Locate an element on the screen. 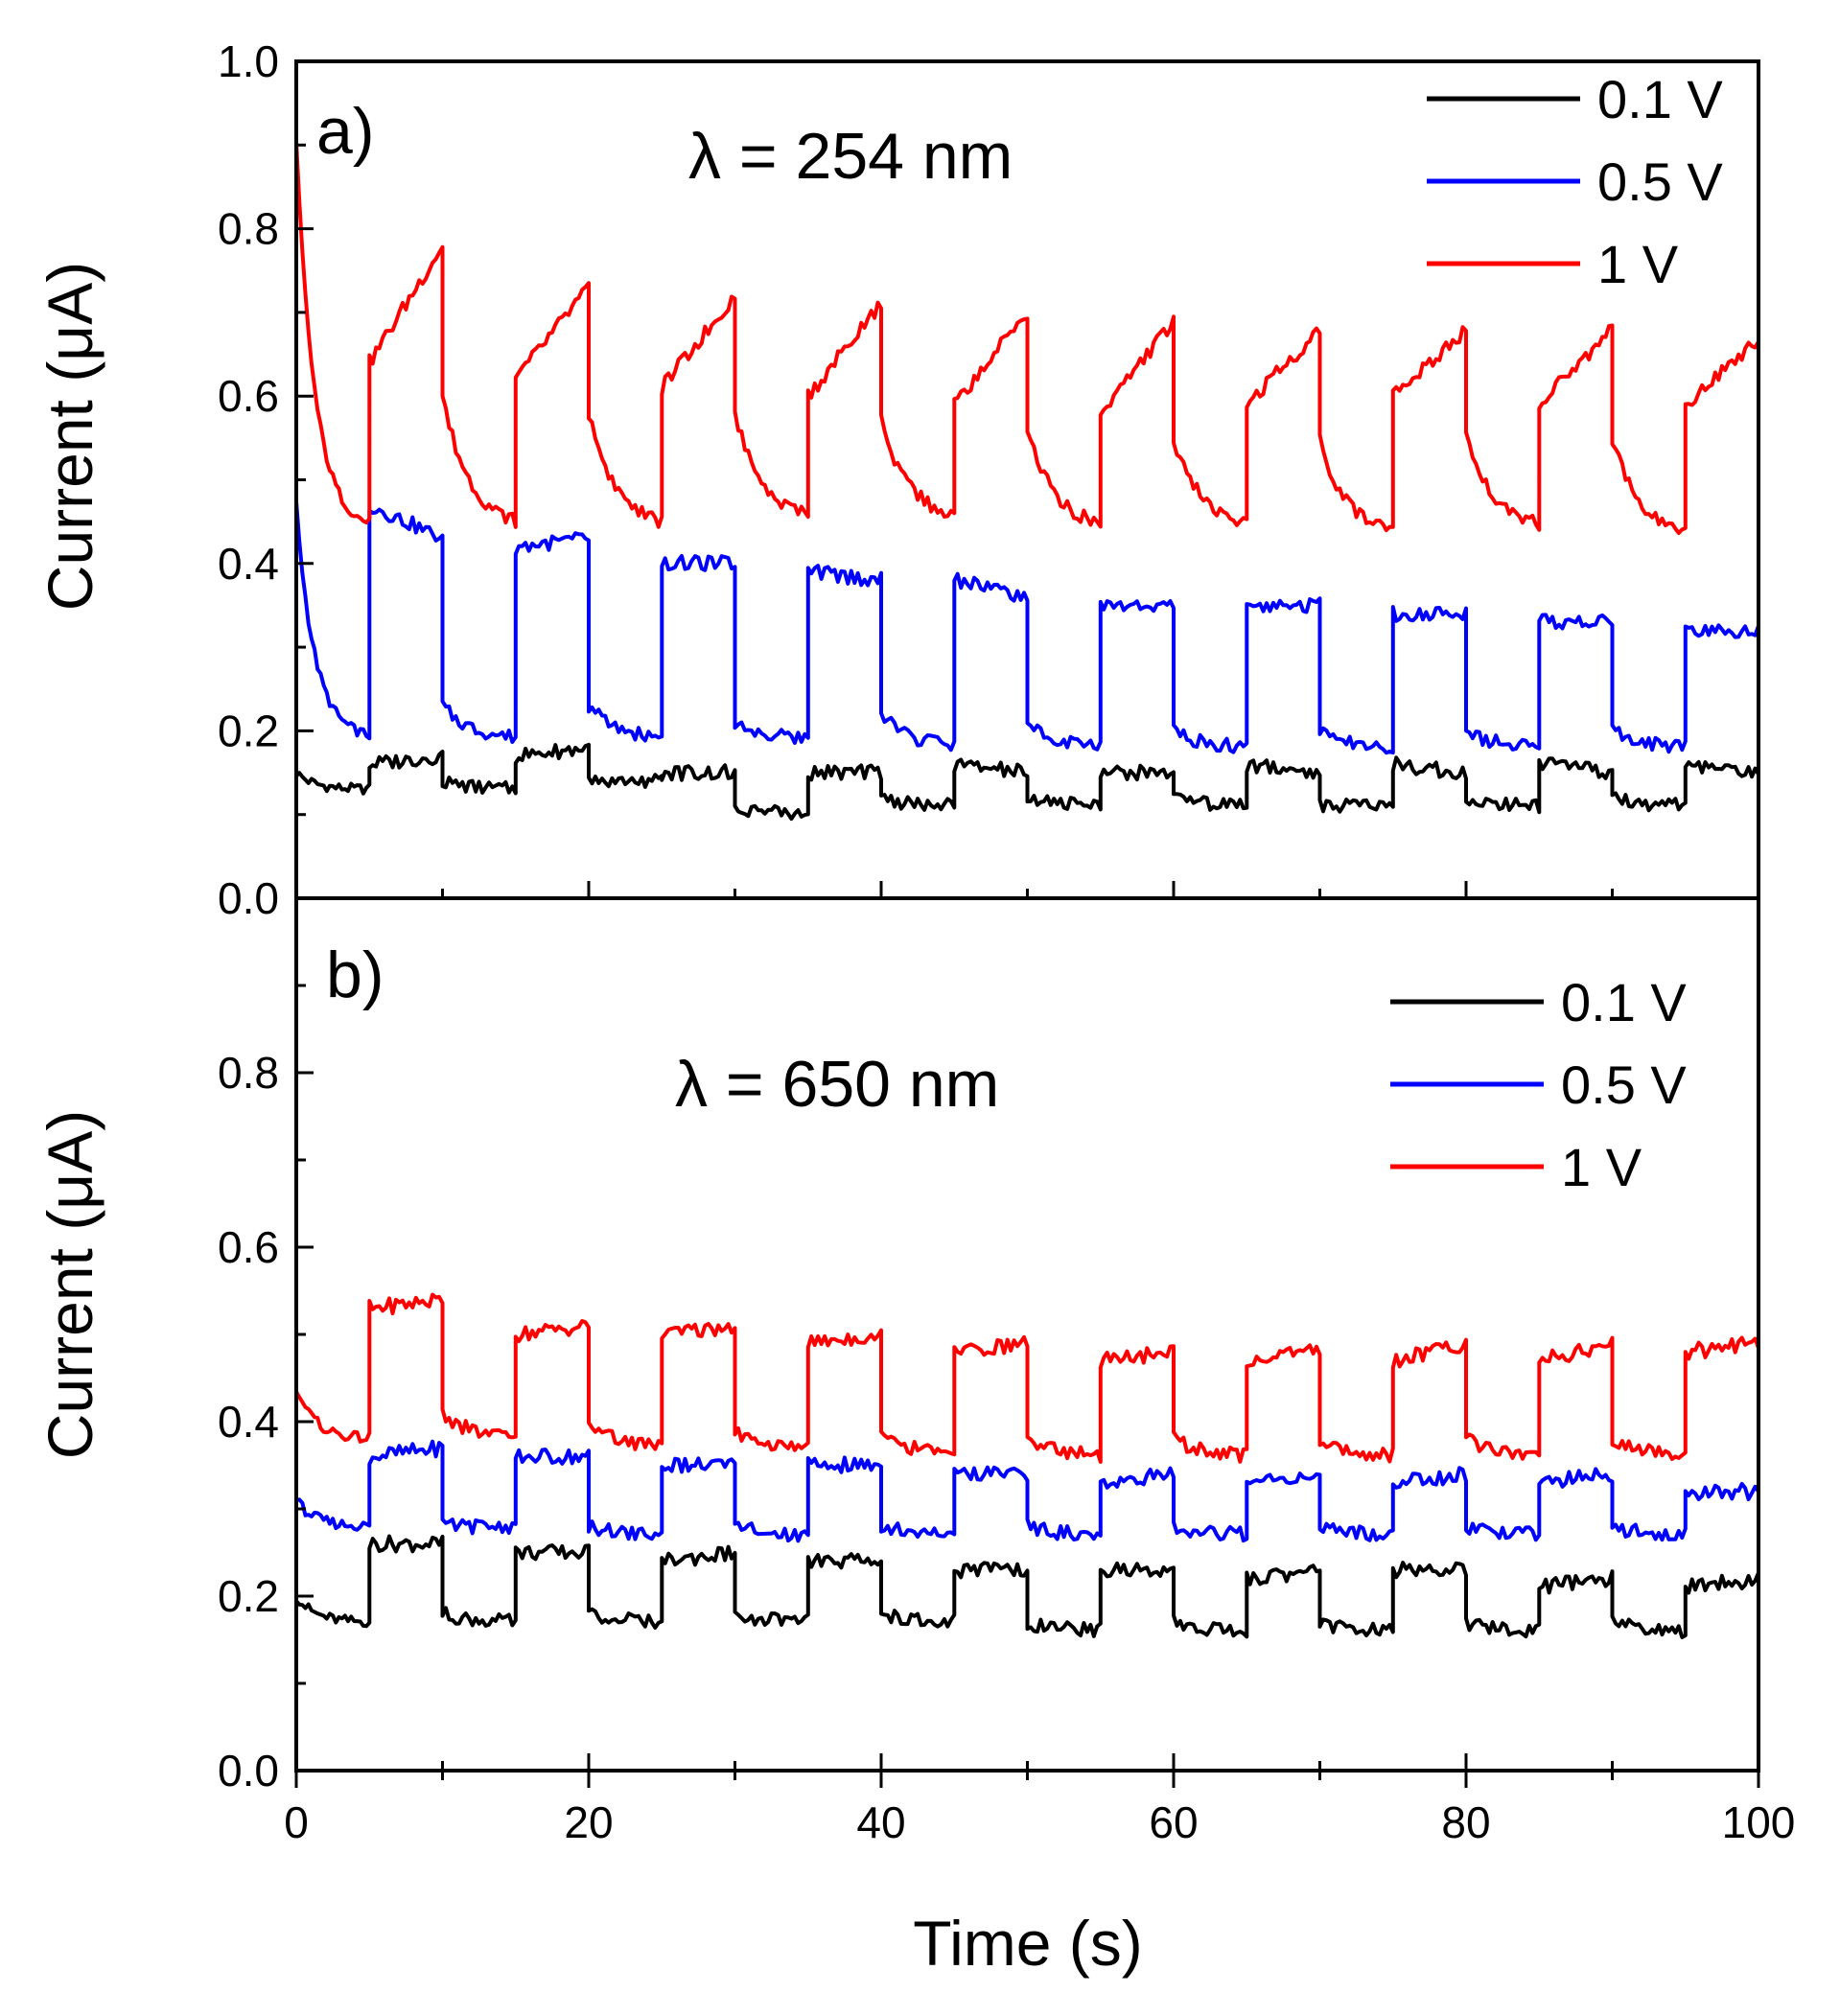  panel-b-label: b) is located at coordinates (355, 974).